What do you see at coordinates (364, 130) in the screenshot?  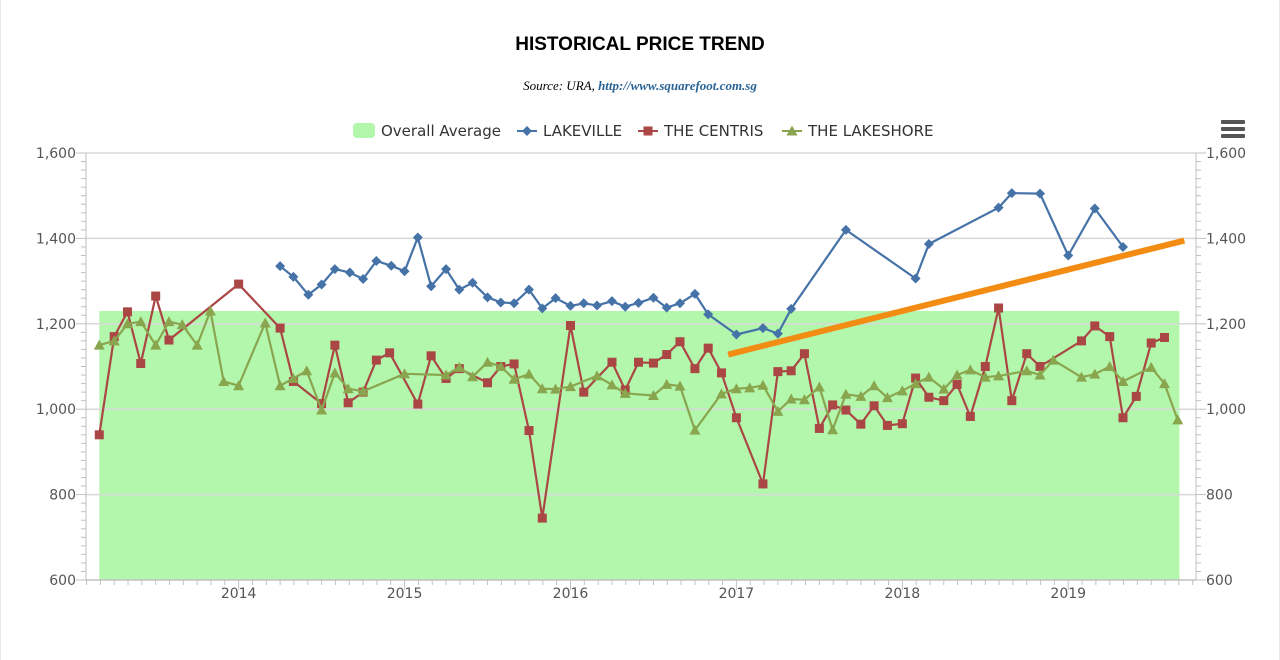 I see `legend-swatch` at bounding box center [364, 130].